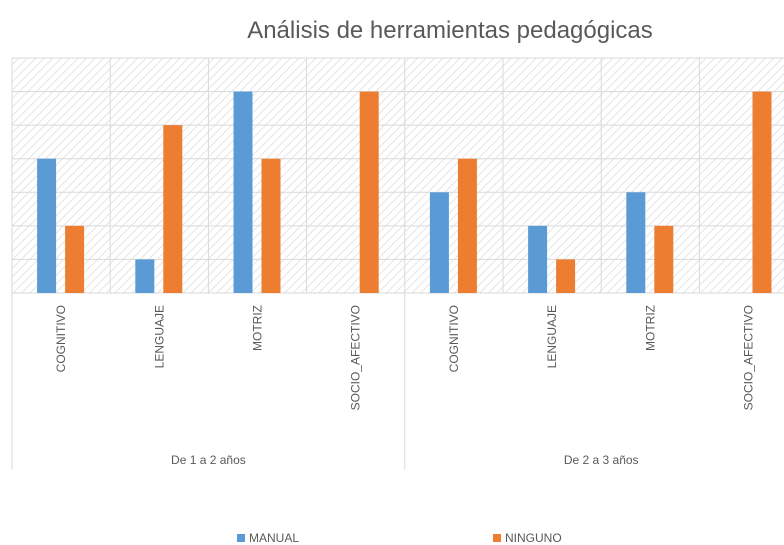 The image size is (784, 545). What do you see at coordinates (450, 30) in the screenshot?
I see `chart-title: Análisis de herramientas pedagógicas` at bounding box center [450, 30].